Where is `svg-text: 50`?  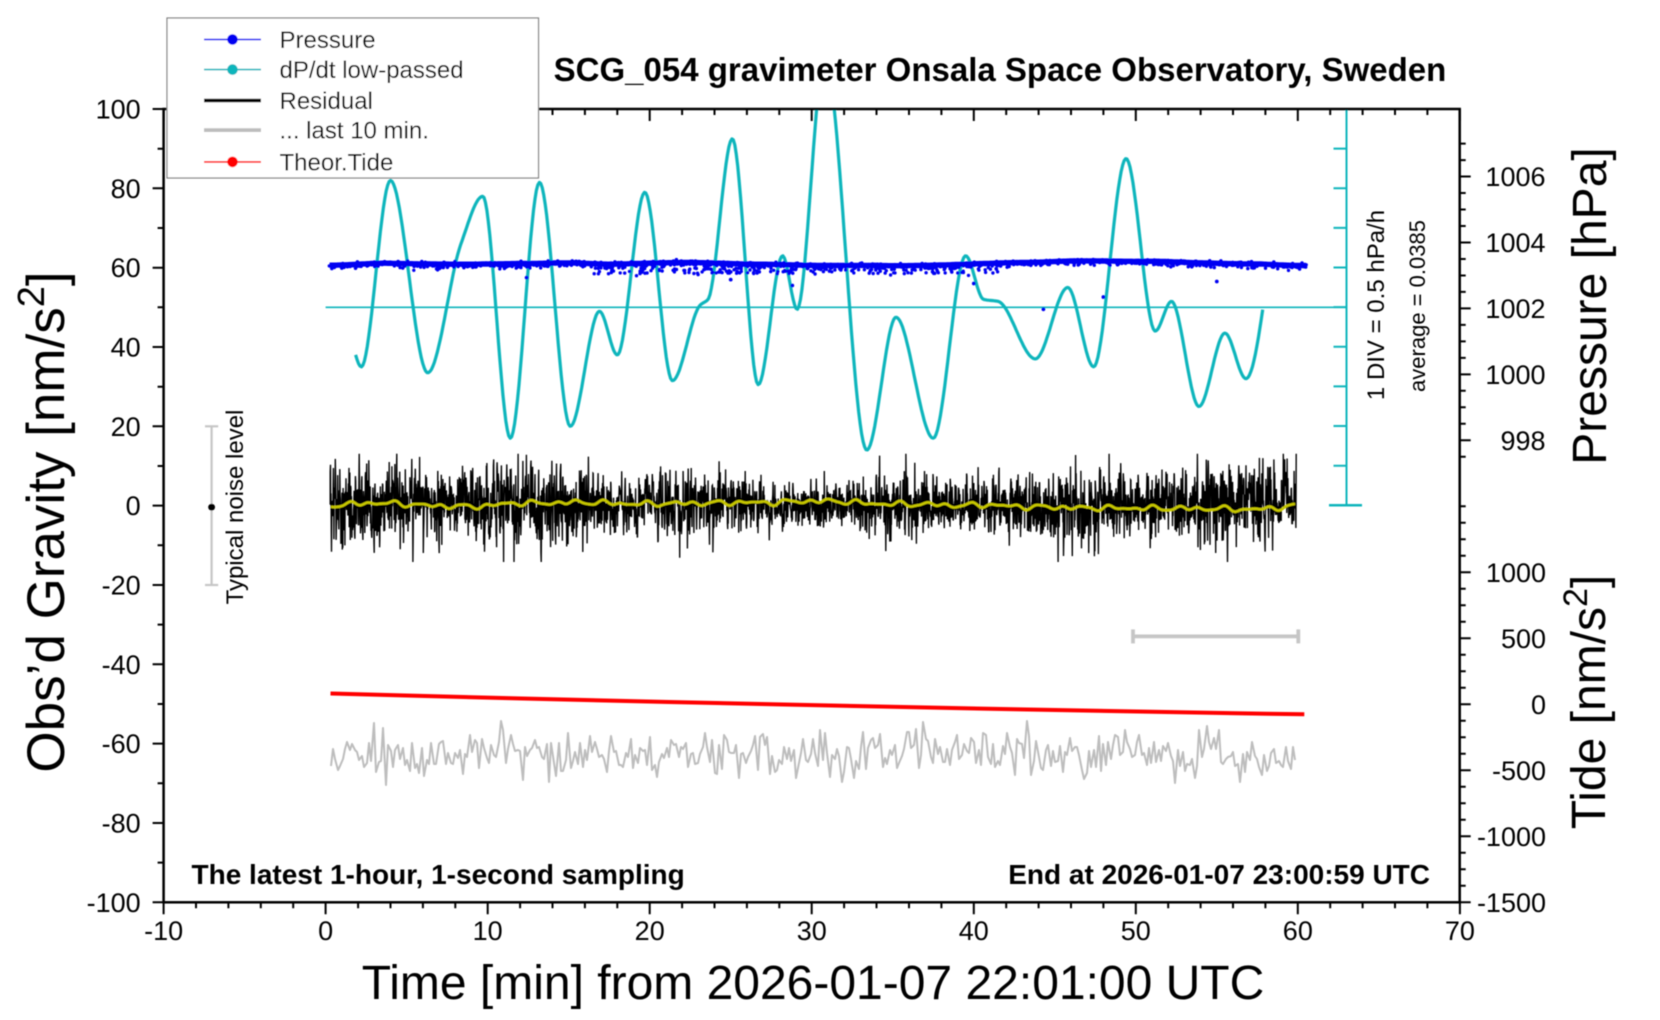 svg-text: 50 is located at coordinates (1136, 931).